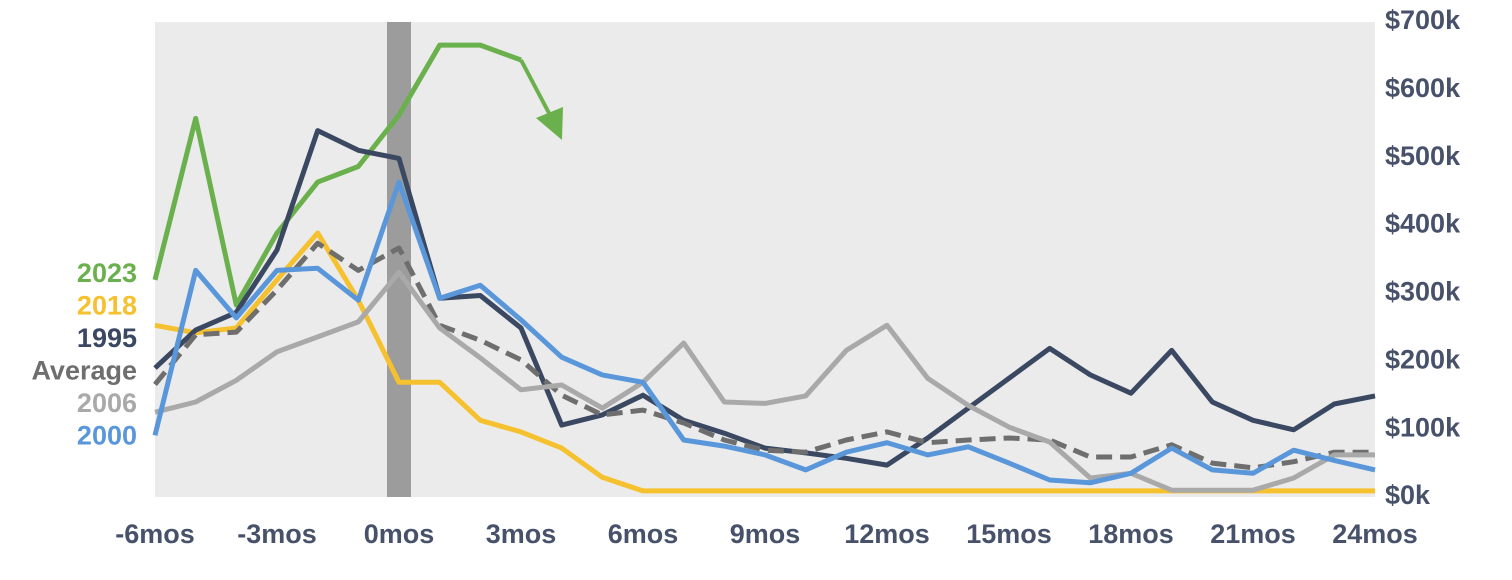  Describe the element at coordinates (535, 87) in the screenshot. I see `arrow-shaft` at that location.